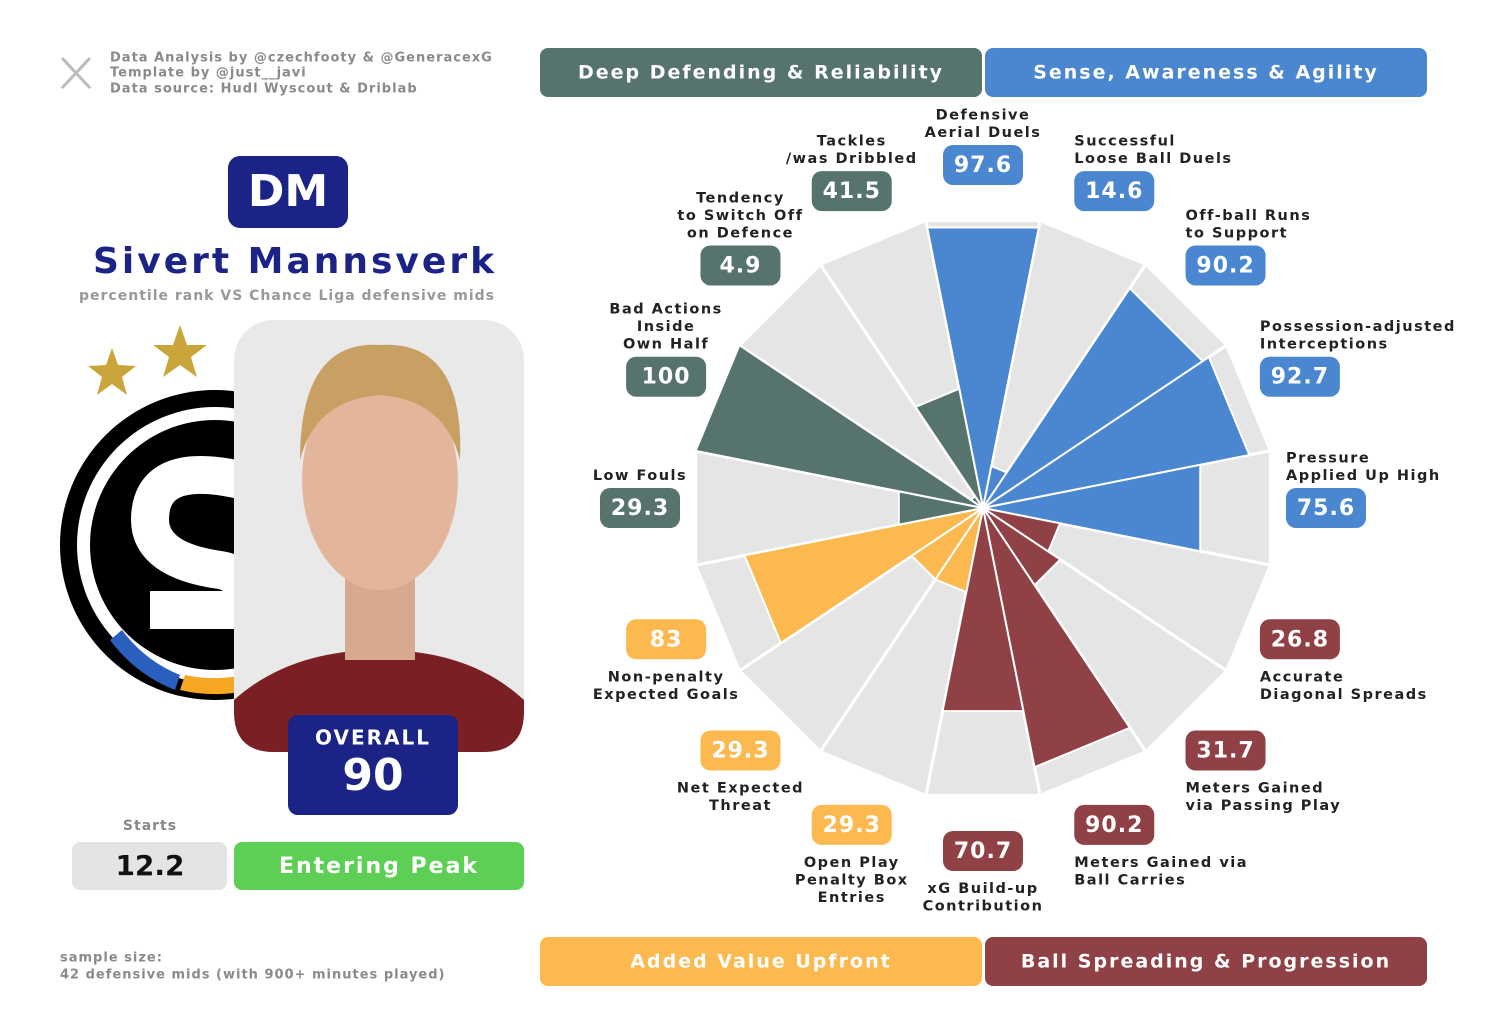 Image resolution: width=1500 pixels, height=1034 pixels. Describe the element at coordinates (1344, 695) in the screenshot. I see `category-label: Diagonal Spreads` at that location.